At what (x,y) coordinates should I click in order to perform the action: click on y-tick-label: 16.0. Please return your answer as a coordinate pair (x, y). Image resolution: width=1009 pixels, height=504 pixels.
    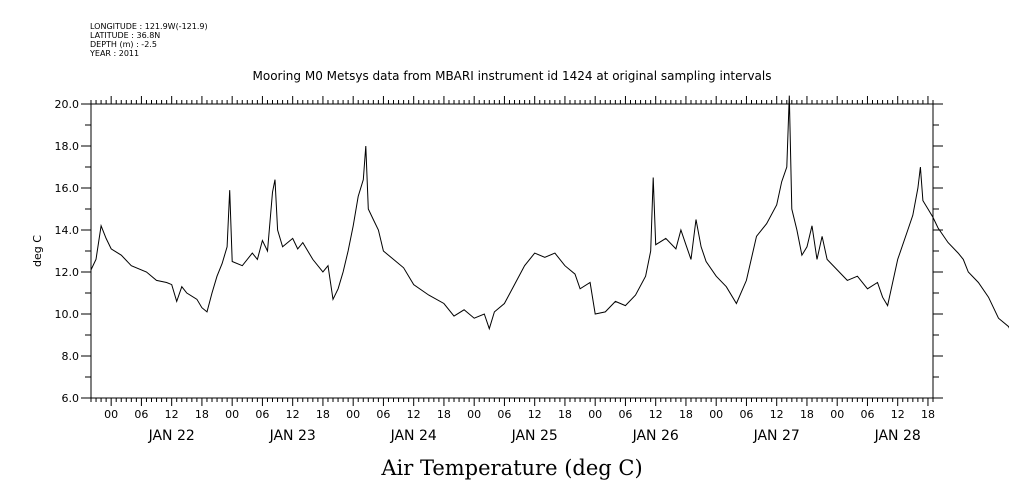
    Looking at the image, I should click on (67, 188).